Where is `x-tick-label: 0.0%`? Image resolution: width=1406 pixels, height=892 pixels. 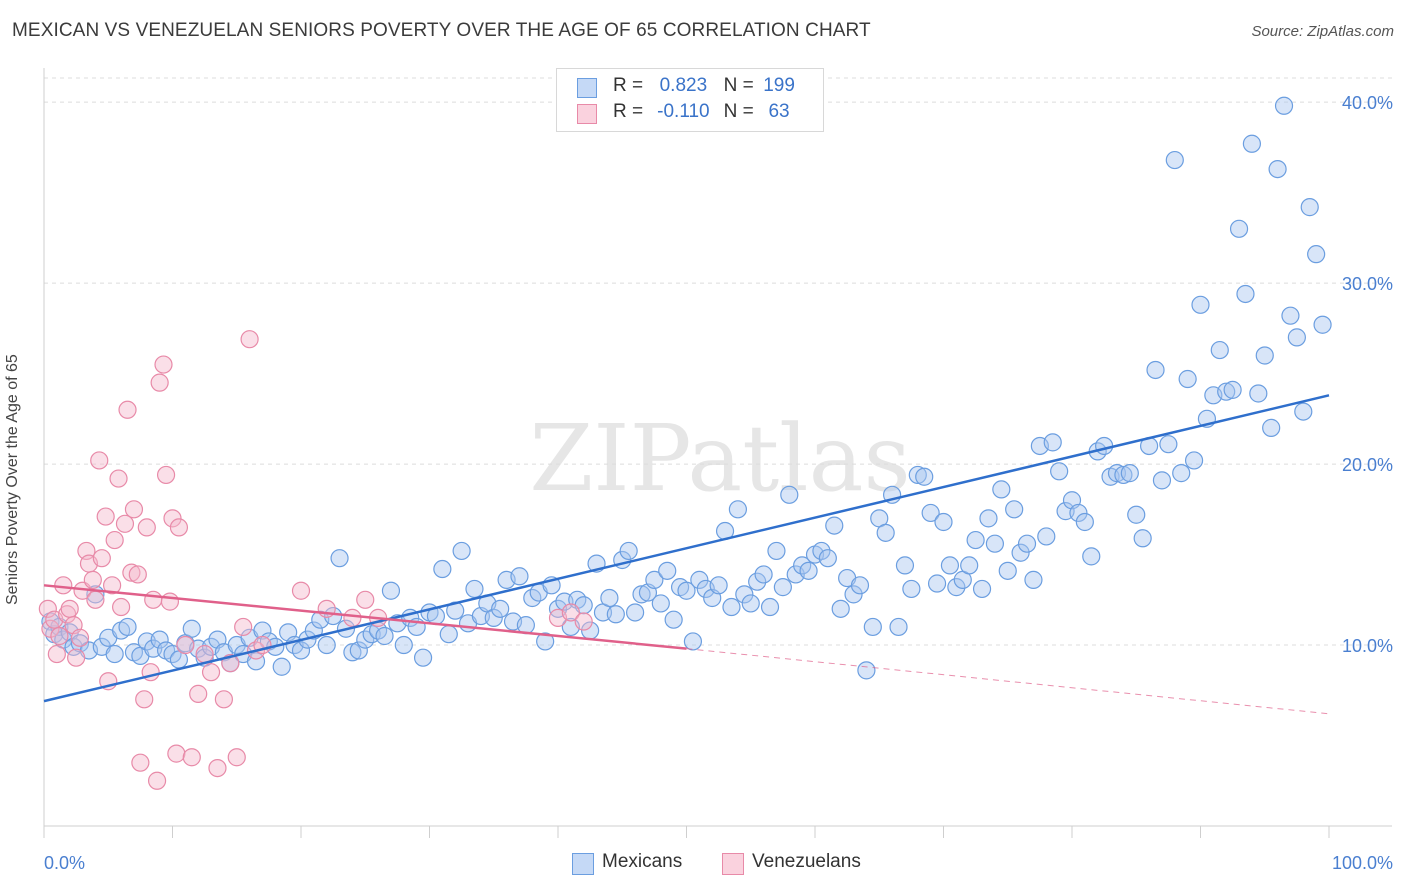 x-tick-label: 0.0% is located at coordinates (64, 863).